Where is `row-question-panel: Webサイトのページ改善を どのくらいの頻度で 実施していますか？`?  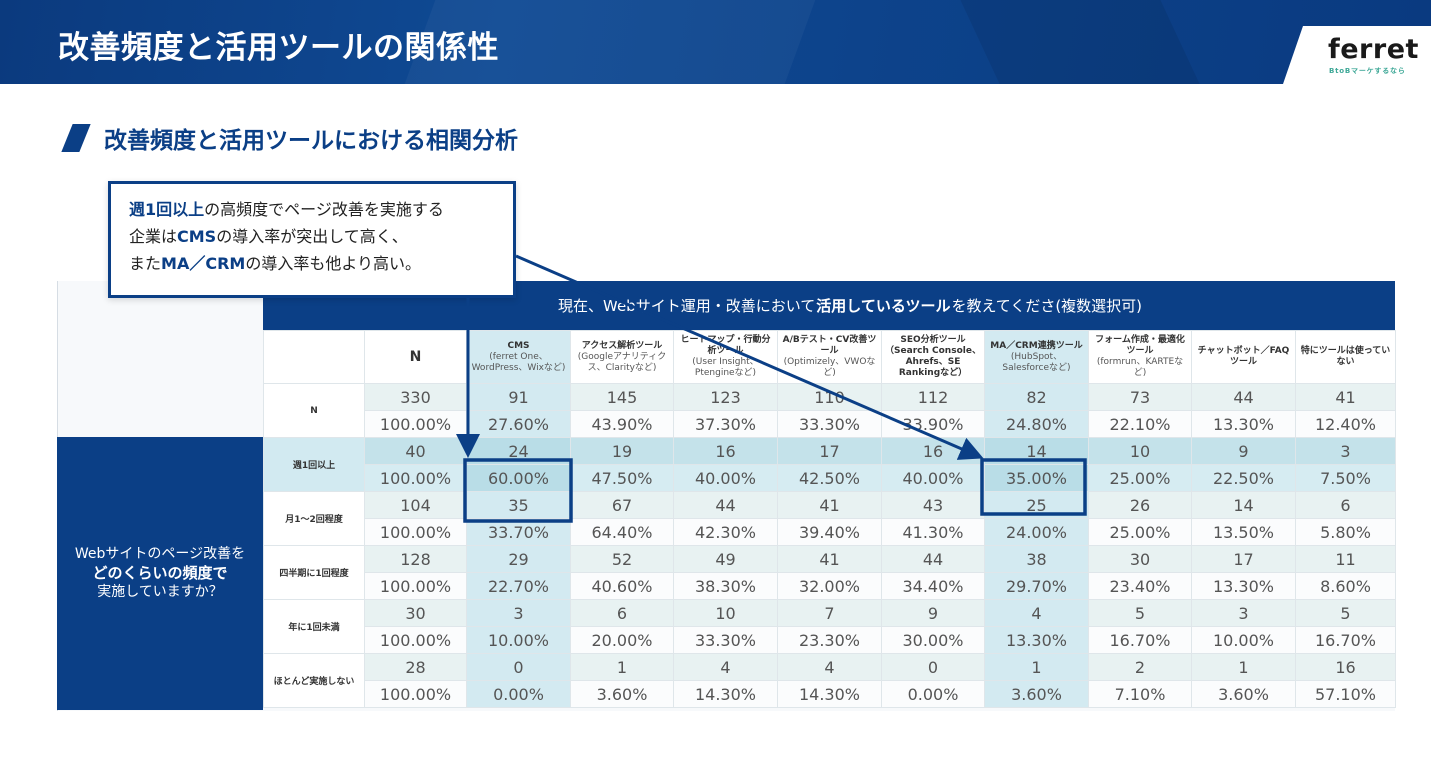
row-question-panel: Webサイトのページ改善を どのくらいの頻度で 実施していますか？ is located at coordinates (160, 573).